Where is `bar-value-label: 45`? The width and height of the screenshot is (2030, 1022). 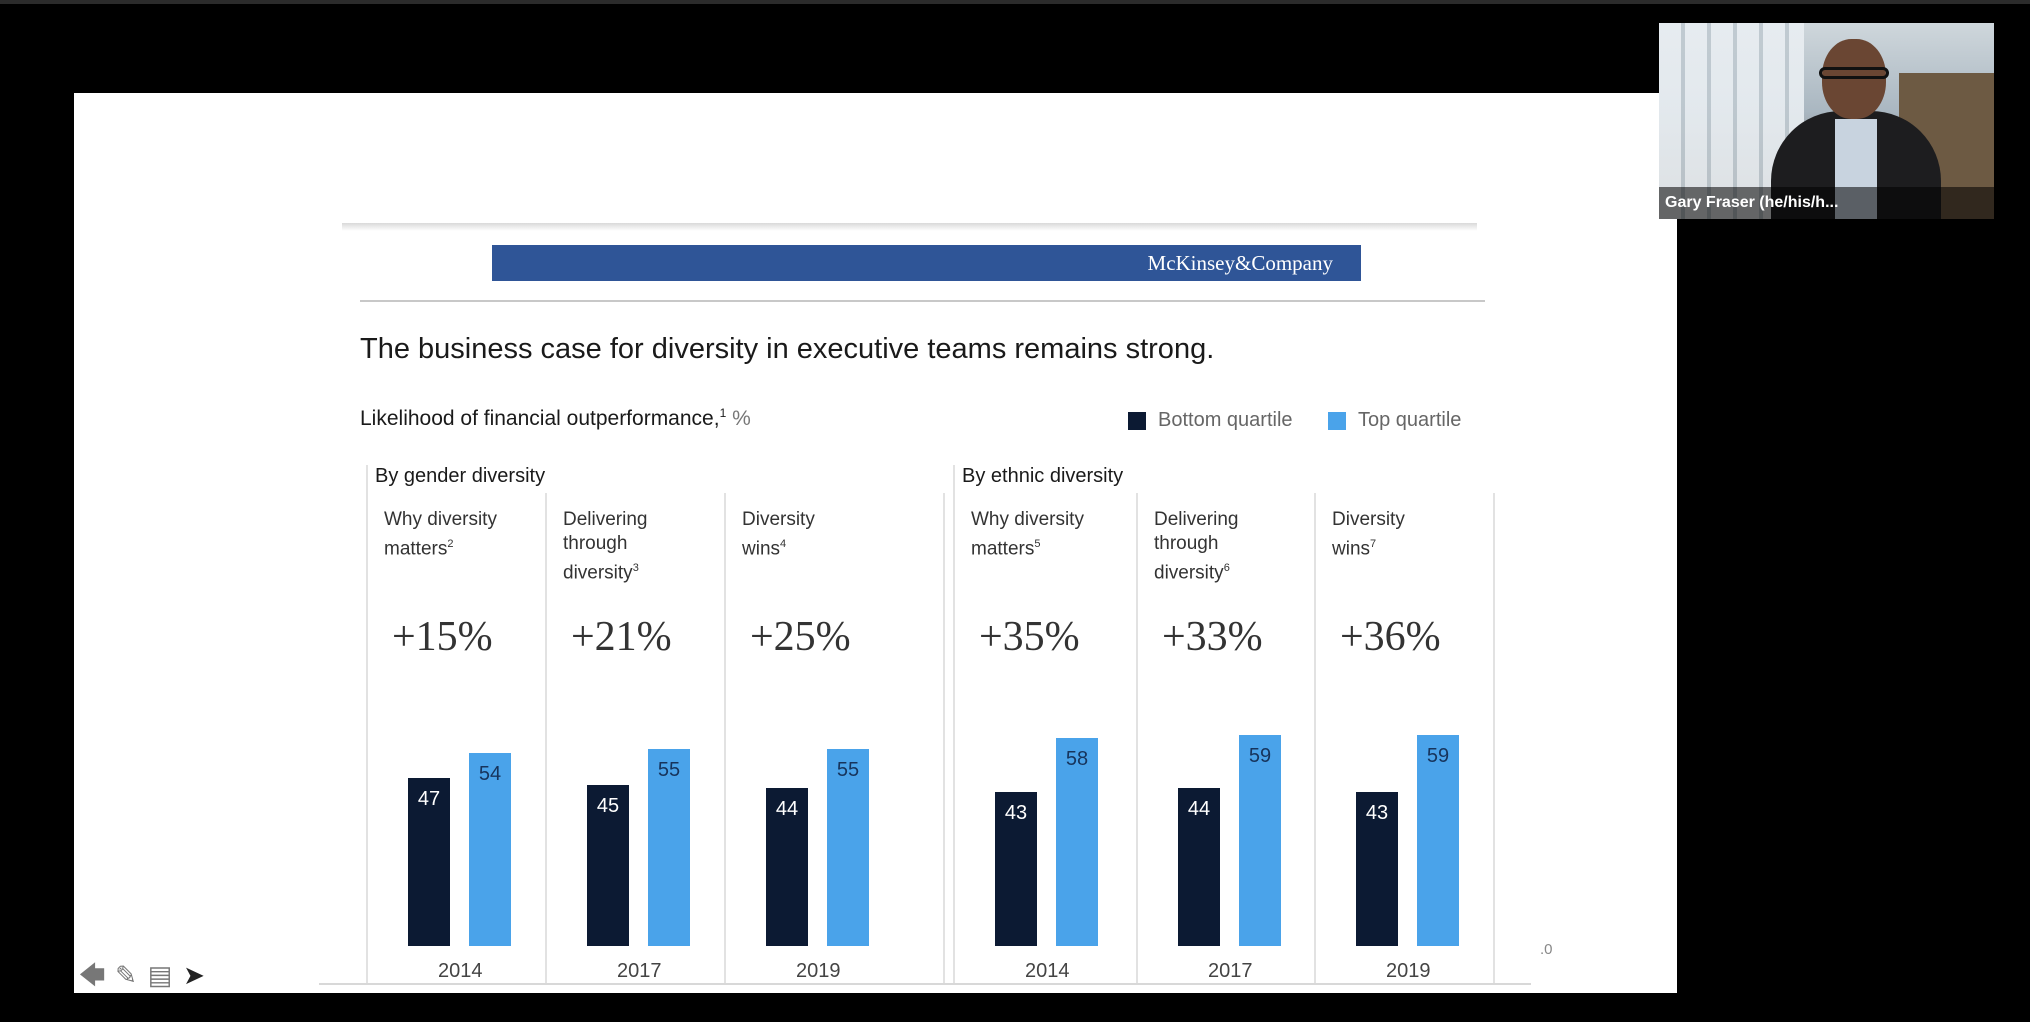
bar-value-label: 45 is located at coordinates (608, 806).